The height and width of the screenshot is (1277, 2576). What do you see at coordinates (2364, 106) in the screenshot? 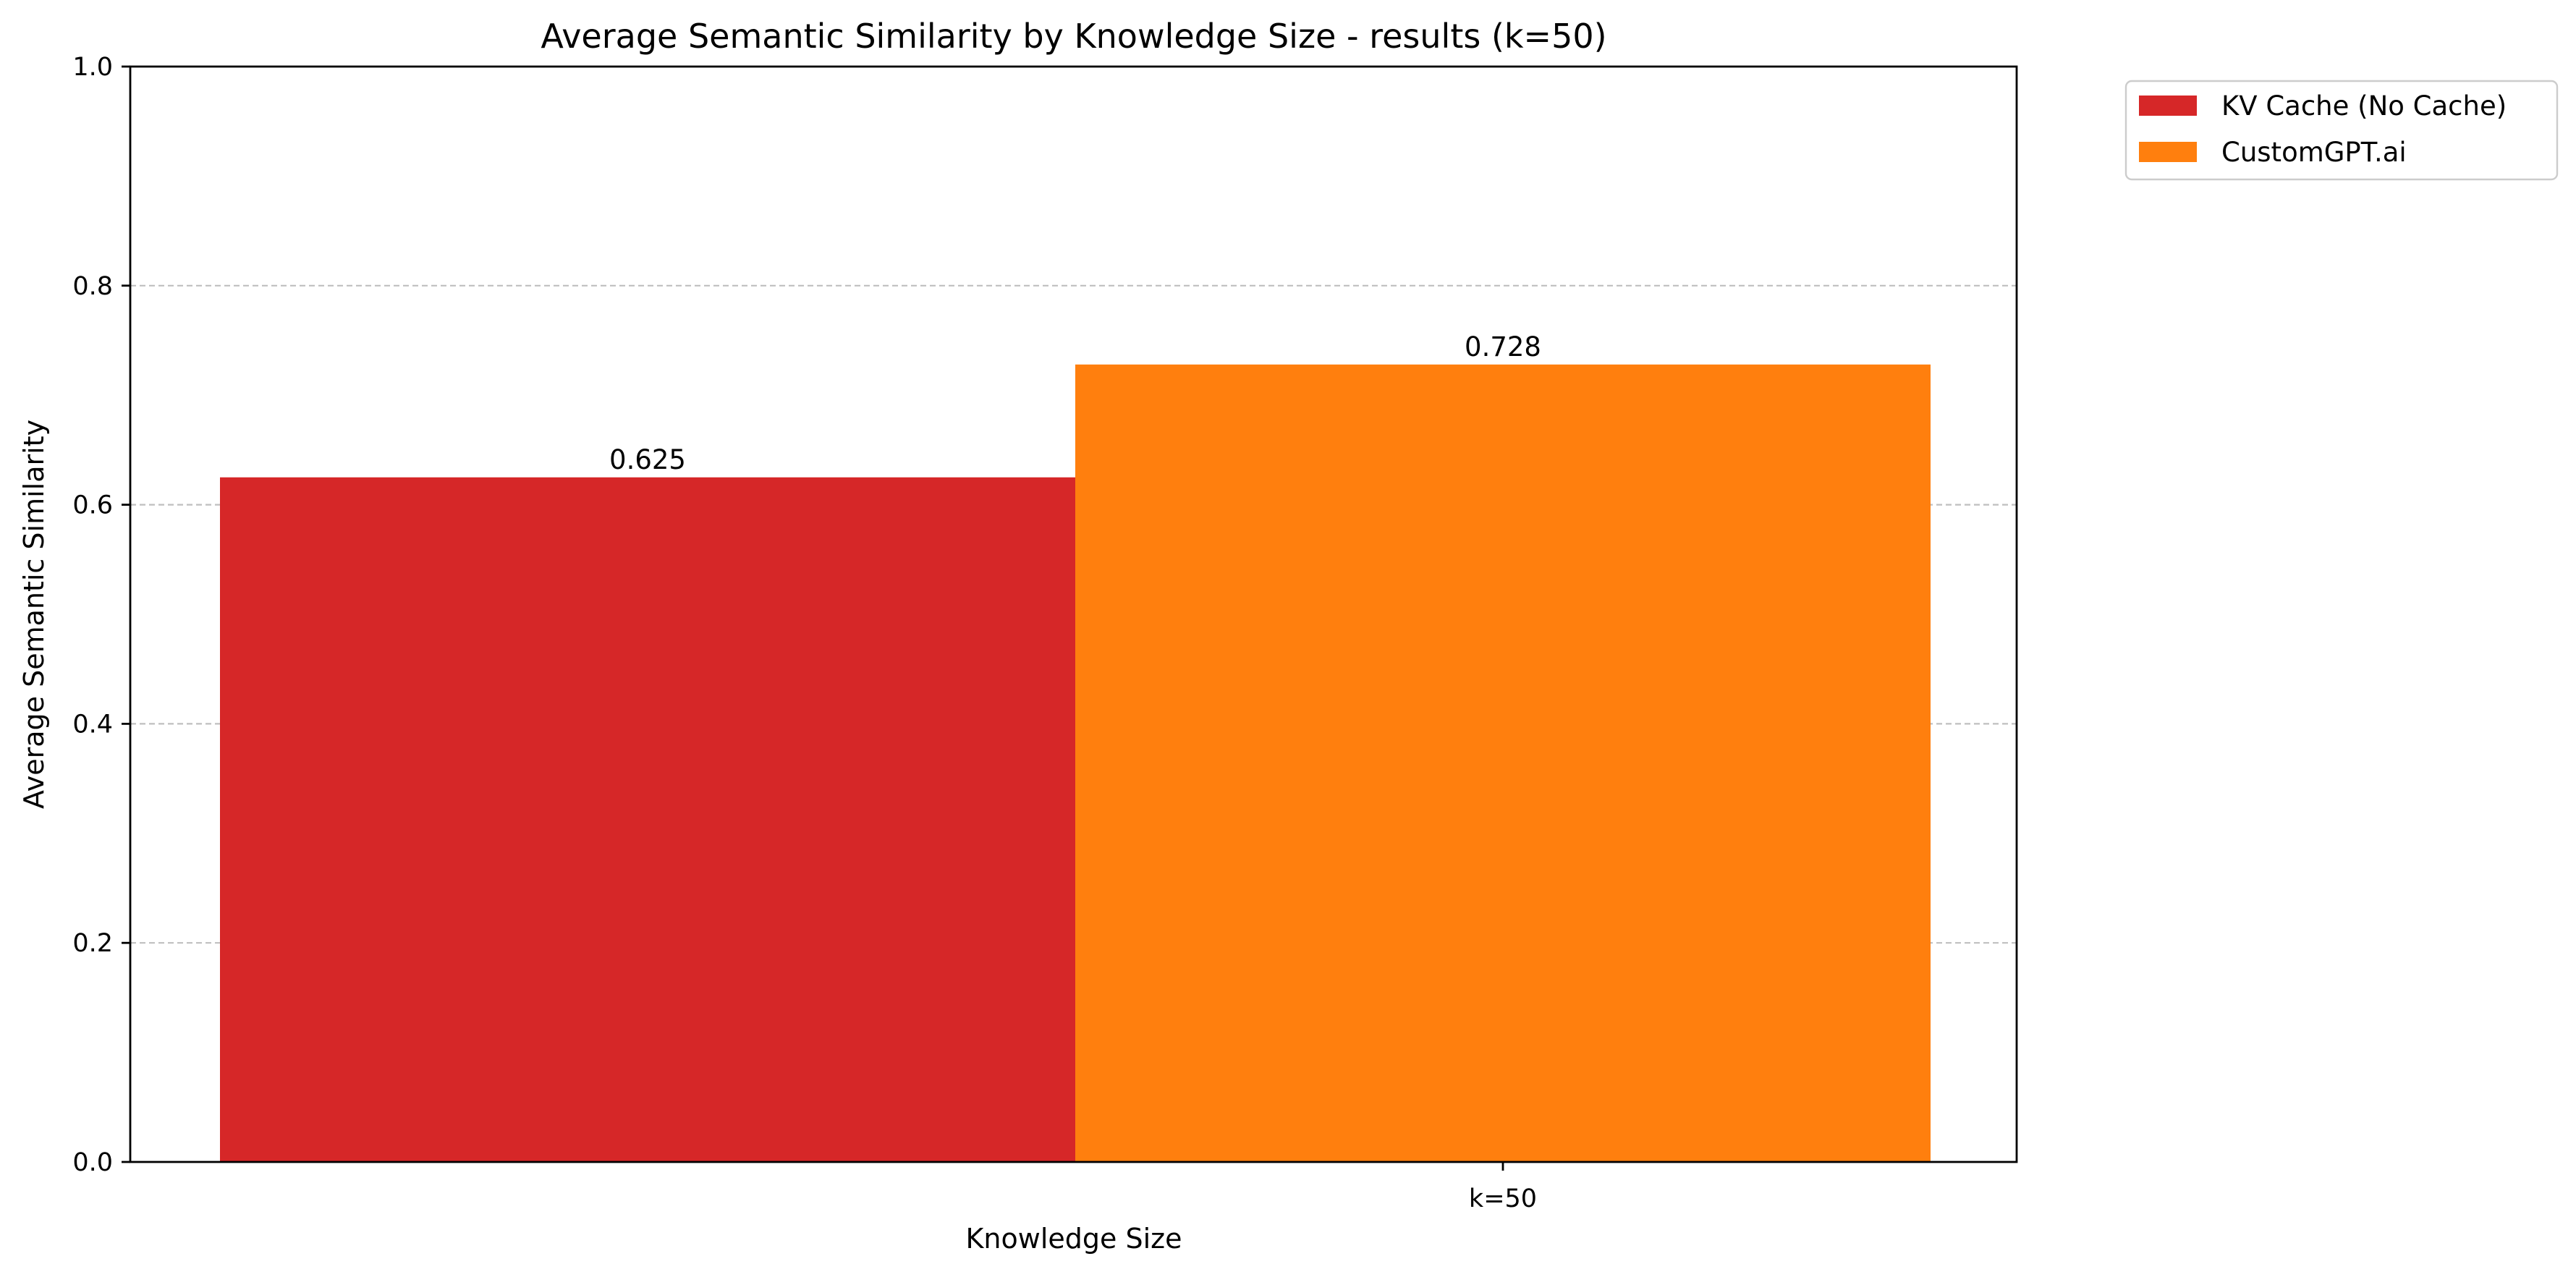
I see `legend-label: KV Cache (No Cache)` at bounding box center [2364, 106].